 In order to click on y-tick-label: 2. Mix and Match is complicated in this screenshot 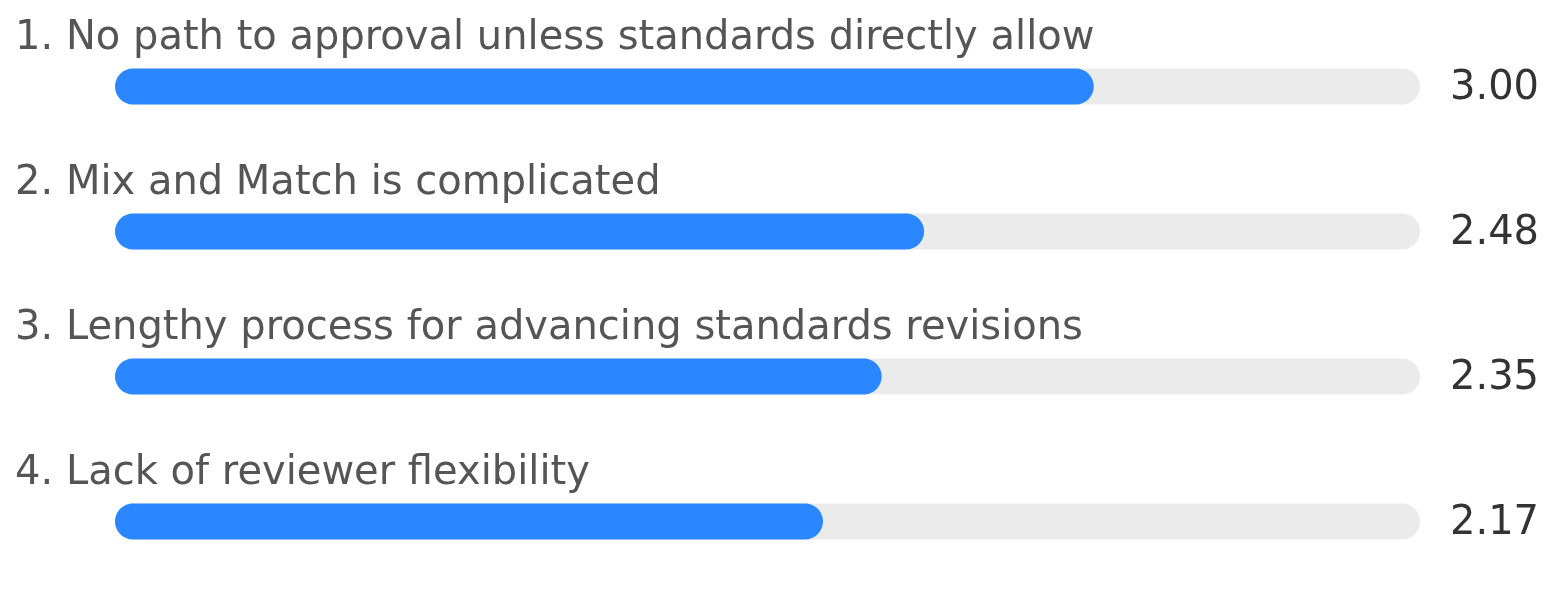, I will do `click(338, 179)`.